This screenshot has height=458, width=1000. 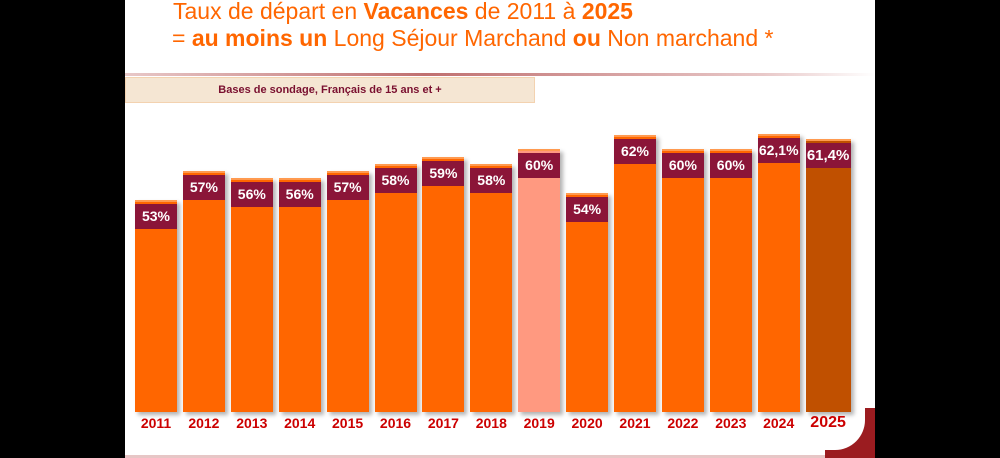 I want to click on bar-2011, so click(x=156, y=306).